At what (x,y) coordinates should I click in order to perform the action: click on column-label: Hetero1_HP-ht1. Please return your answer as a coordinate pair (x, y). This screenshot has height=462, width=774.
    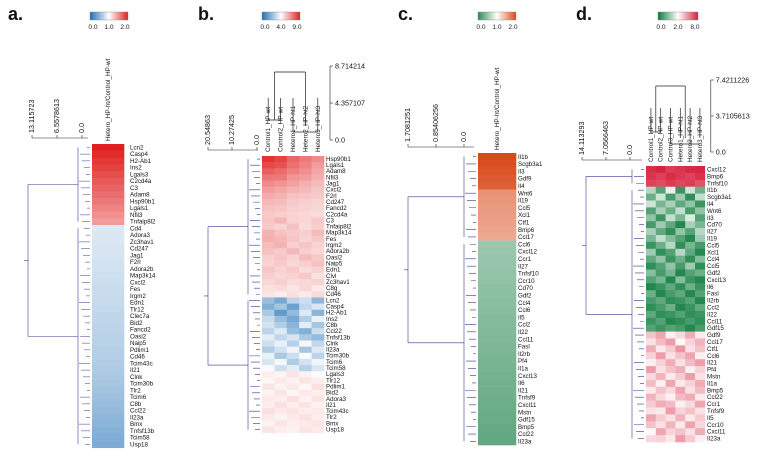
    Looking at the image, I should click on (680, 138).